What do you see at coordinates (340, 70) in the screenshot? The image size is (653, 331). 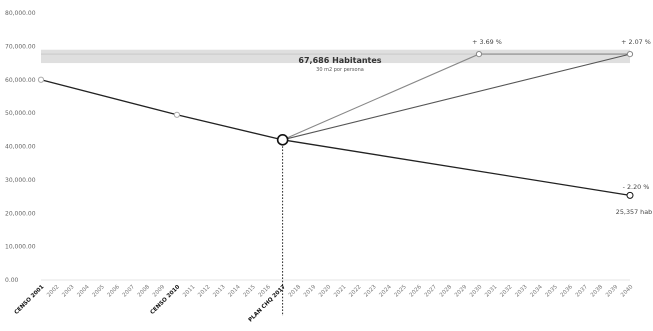 I see `band-subtitle: 30 m2 por persona` at bounding box center [340, 70].